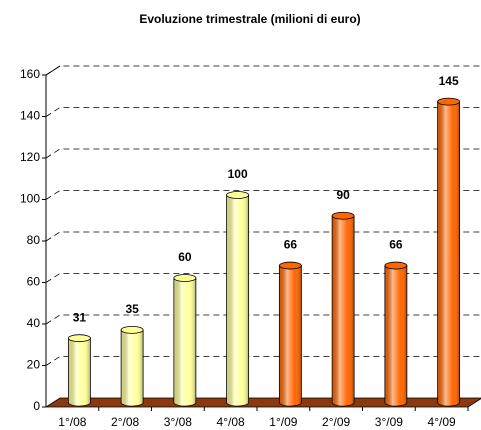  Describe the element at coordinates (34, 282) in the screenshot. I see `y-tick-label: 60` at that location.